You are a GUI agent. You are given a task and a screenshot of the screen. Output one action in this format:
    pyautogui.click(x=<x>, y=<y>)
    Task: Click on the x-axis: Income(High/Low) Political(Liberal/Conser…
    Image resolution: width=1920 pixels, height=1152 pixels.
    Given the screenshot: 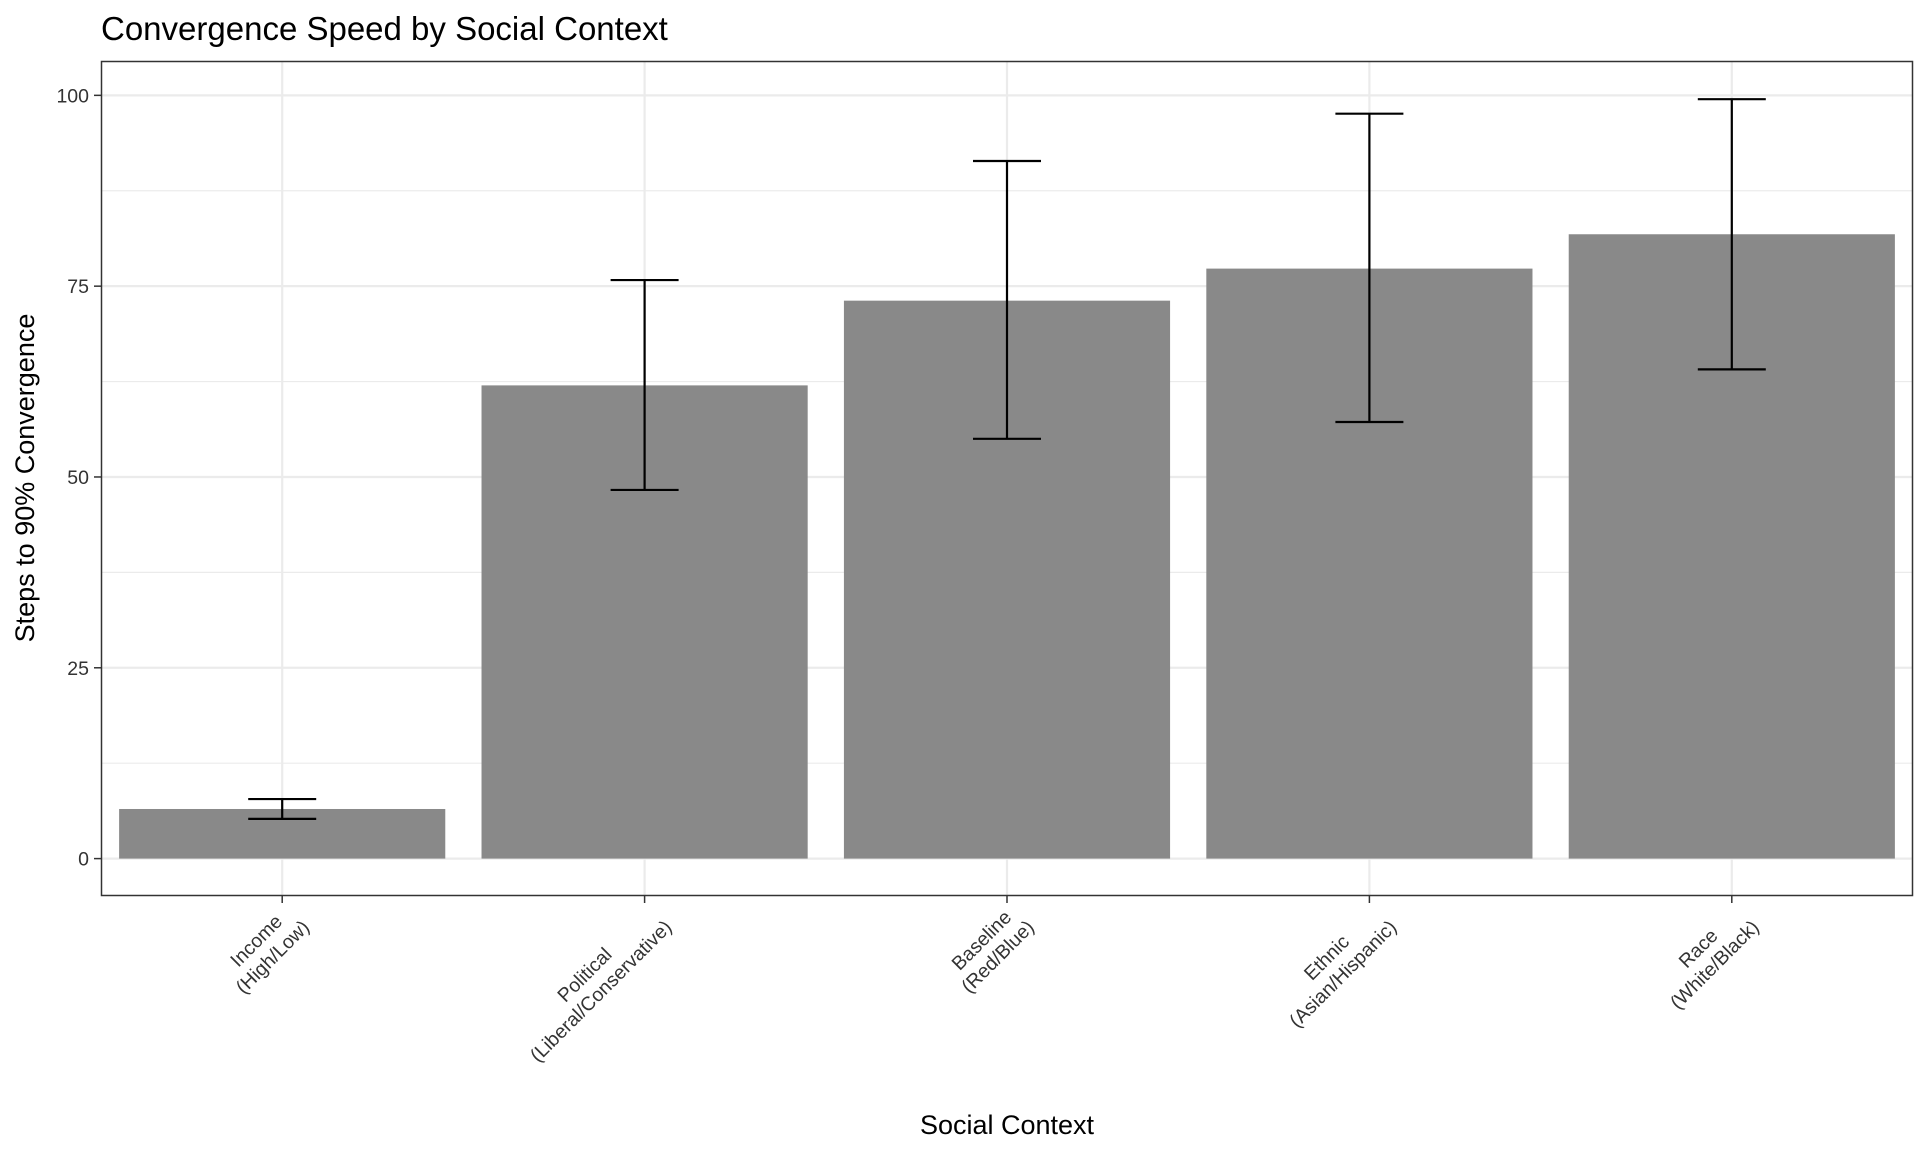 What is the action you would take?
    pyautogui.click(x=990, y=981)
    